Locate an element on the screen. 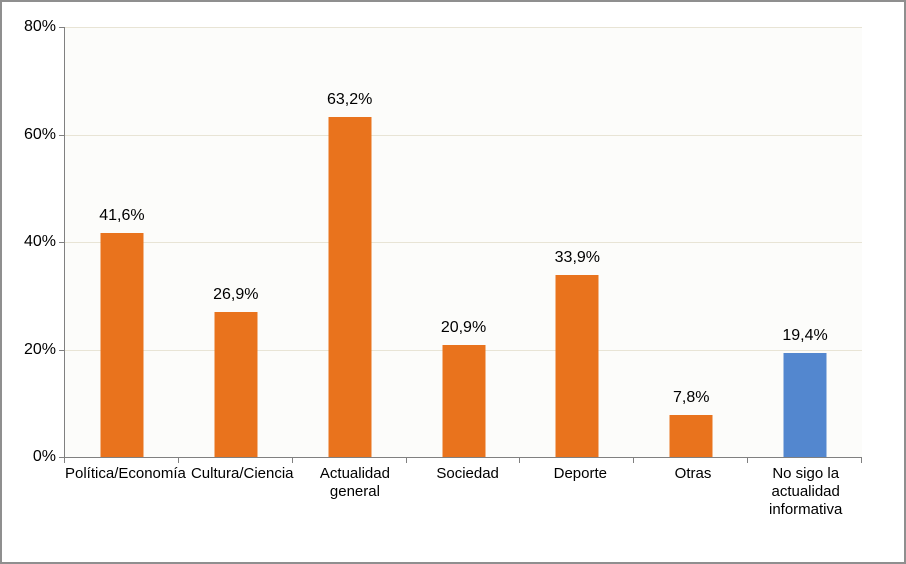 Image resolution: width=906 pixels, height=564 pixels. x-axis-category-label: Otras is located at coordinates (693, 473).